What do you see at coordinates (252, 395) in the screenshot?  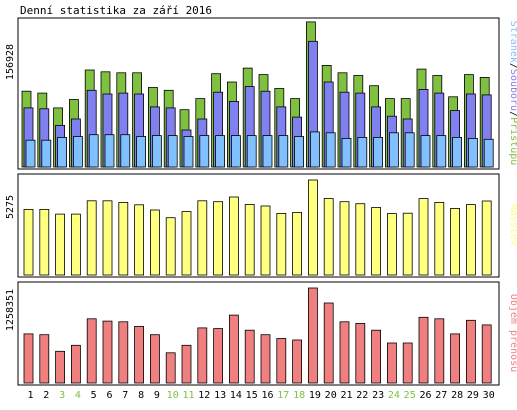 I see `x-tick-label-day-15: 15` at bounding box center [252, 395].